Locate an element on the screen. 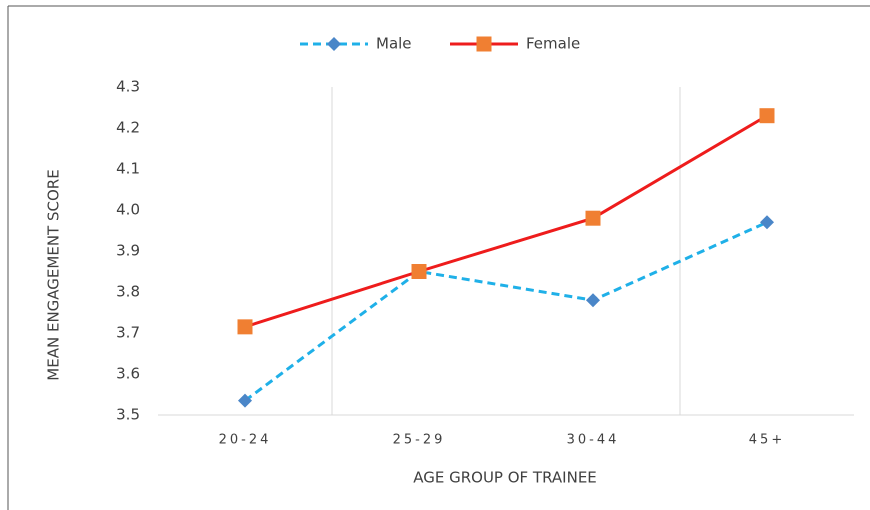 This screenshot has height=510, width=870. y-axis-label: MEAN ENGAGEMENT SCORE is located at coordinates (54, 274).